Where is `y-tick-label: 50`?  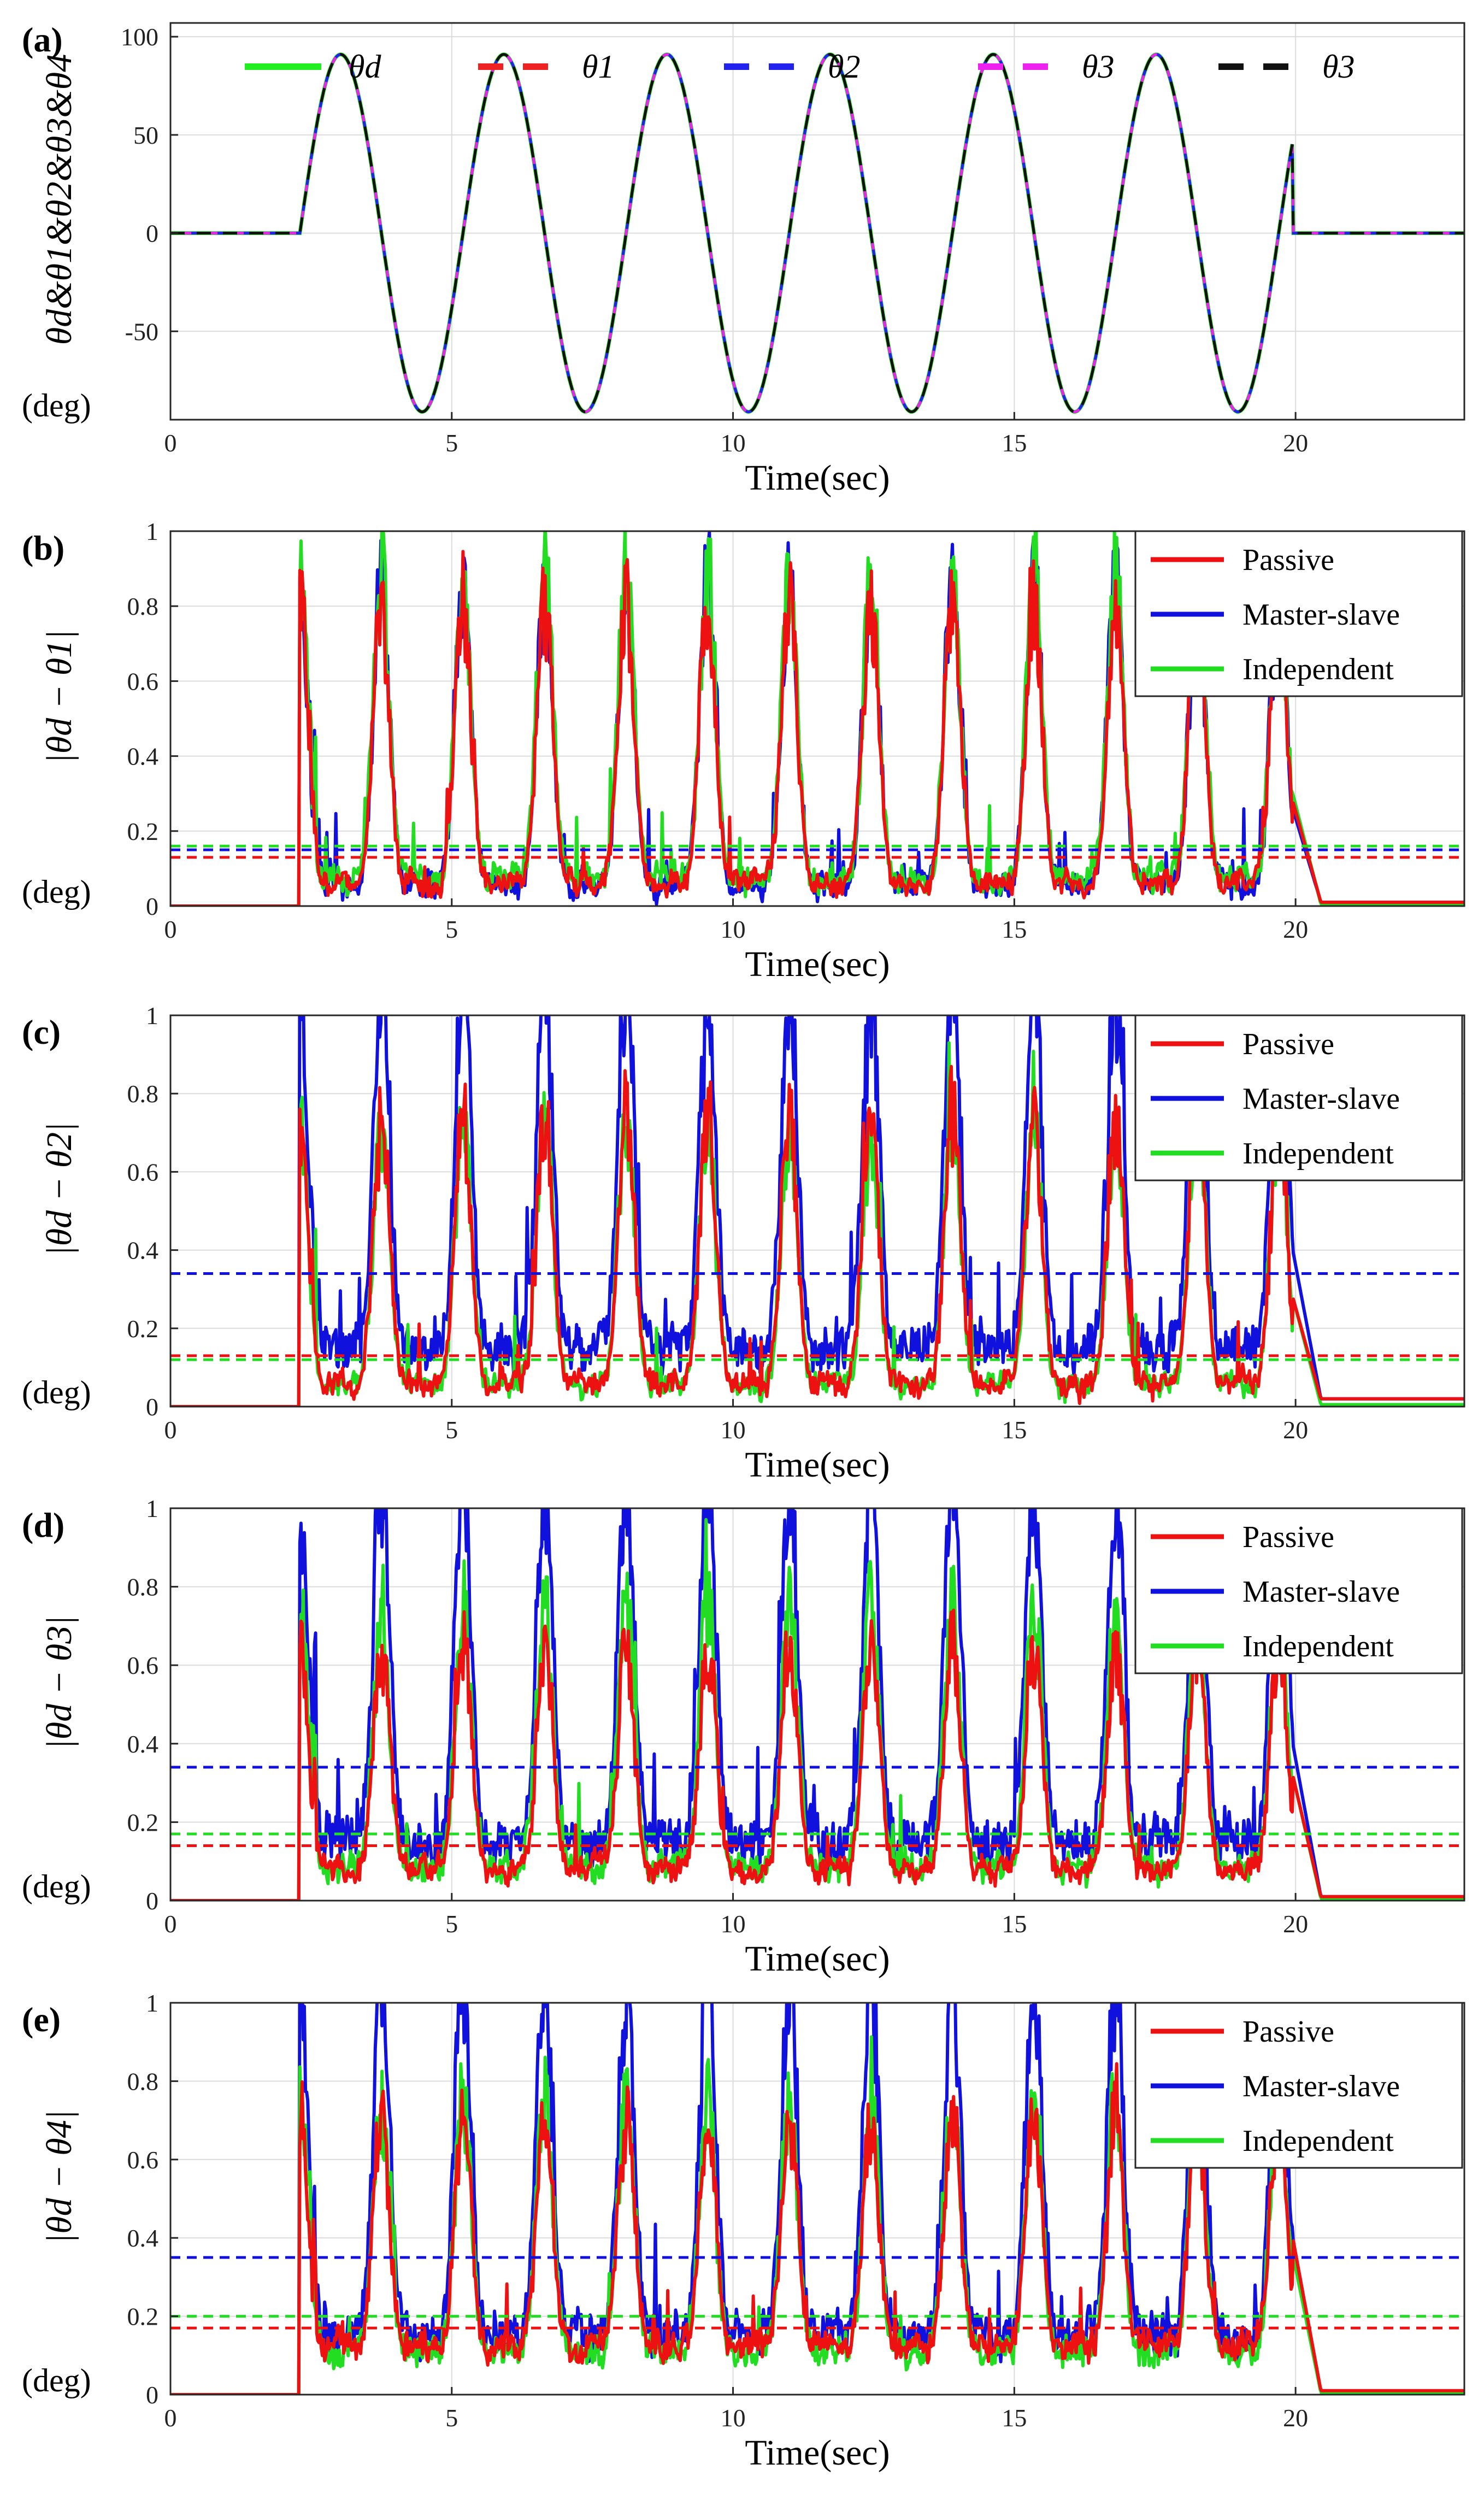 y-tick-label: 50 is located at coordinates (145, 135).